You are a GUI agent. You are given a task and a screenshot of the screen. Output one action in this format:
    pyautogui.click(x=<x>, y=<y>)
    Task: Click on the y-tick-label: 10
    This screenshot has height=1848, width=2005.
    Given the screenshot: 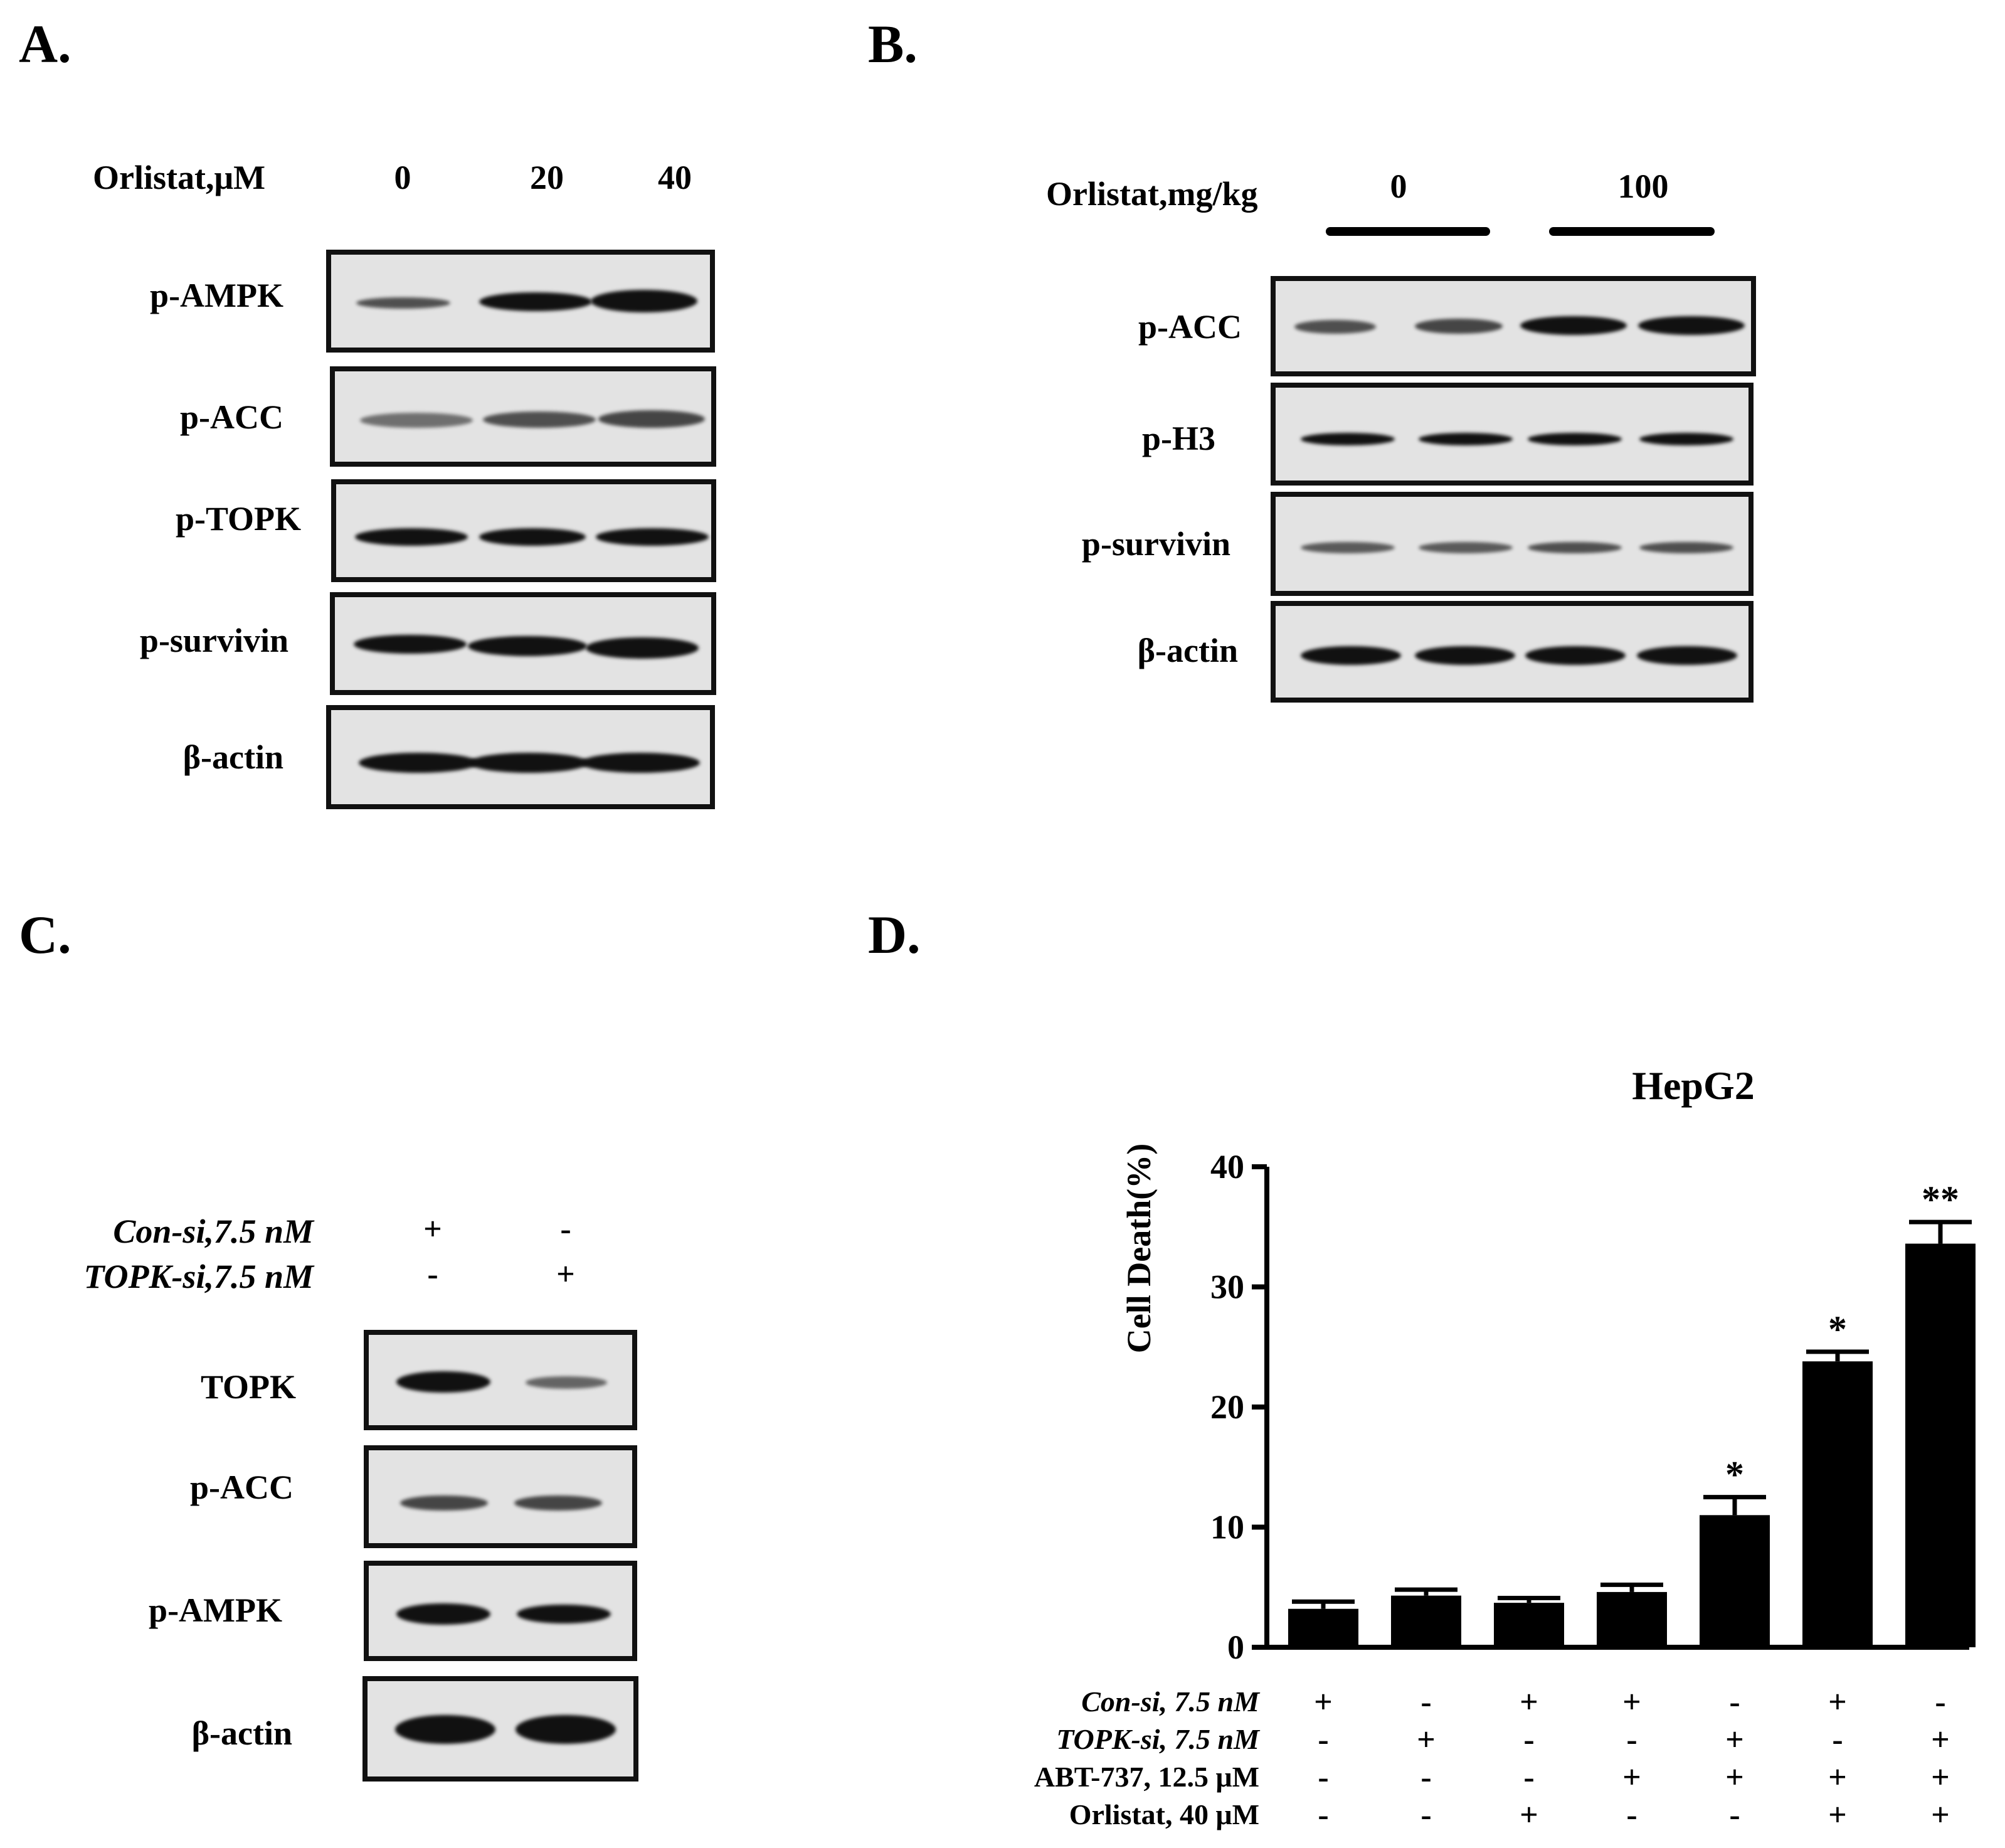 What is the action you would take?
    pyautogui.click(x=1227, y=1527)
    